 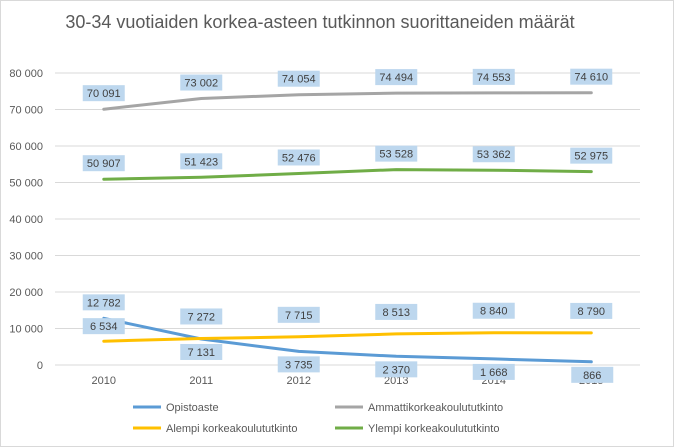 I want to click on x-tick-label: 2011, so click(x=201, y=381).